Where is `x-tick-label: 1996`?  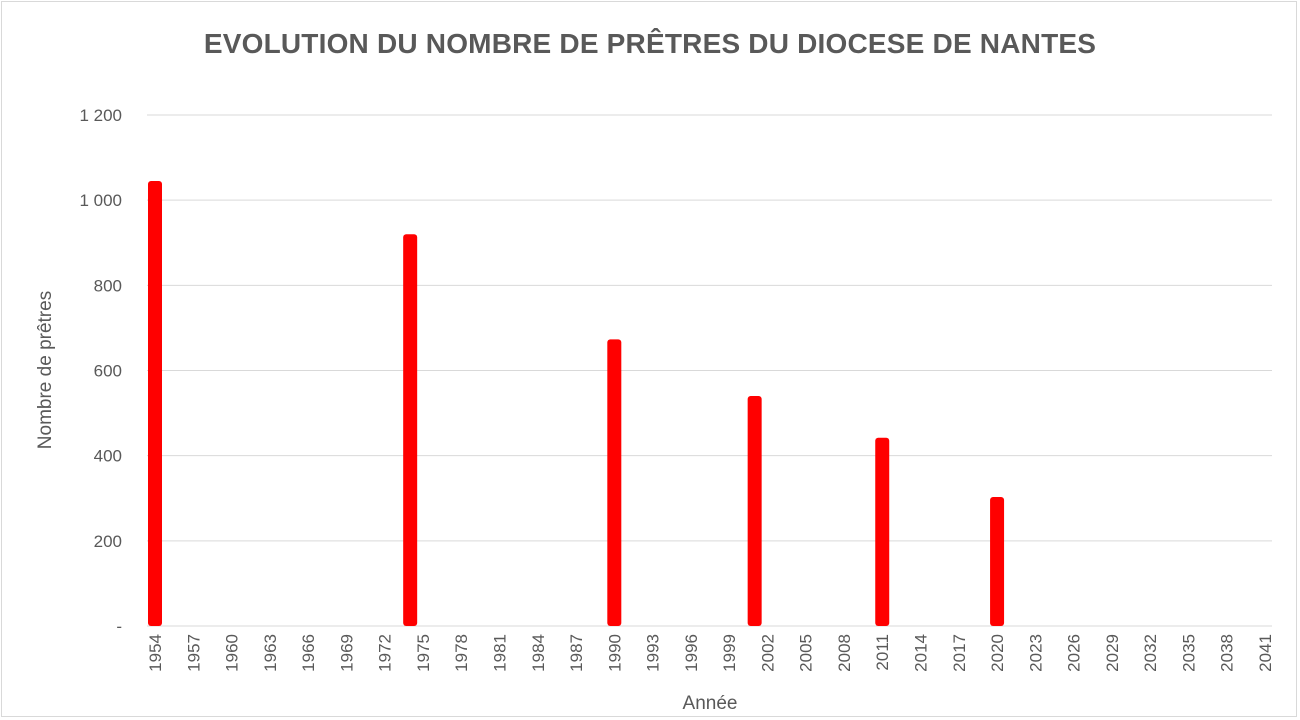 x-tick-label: 1996 is located at coordinates (691, 653).